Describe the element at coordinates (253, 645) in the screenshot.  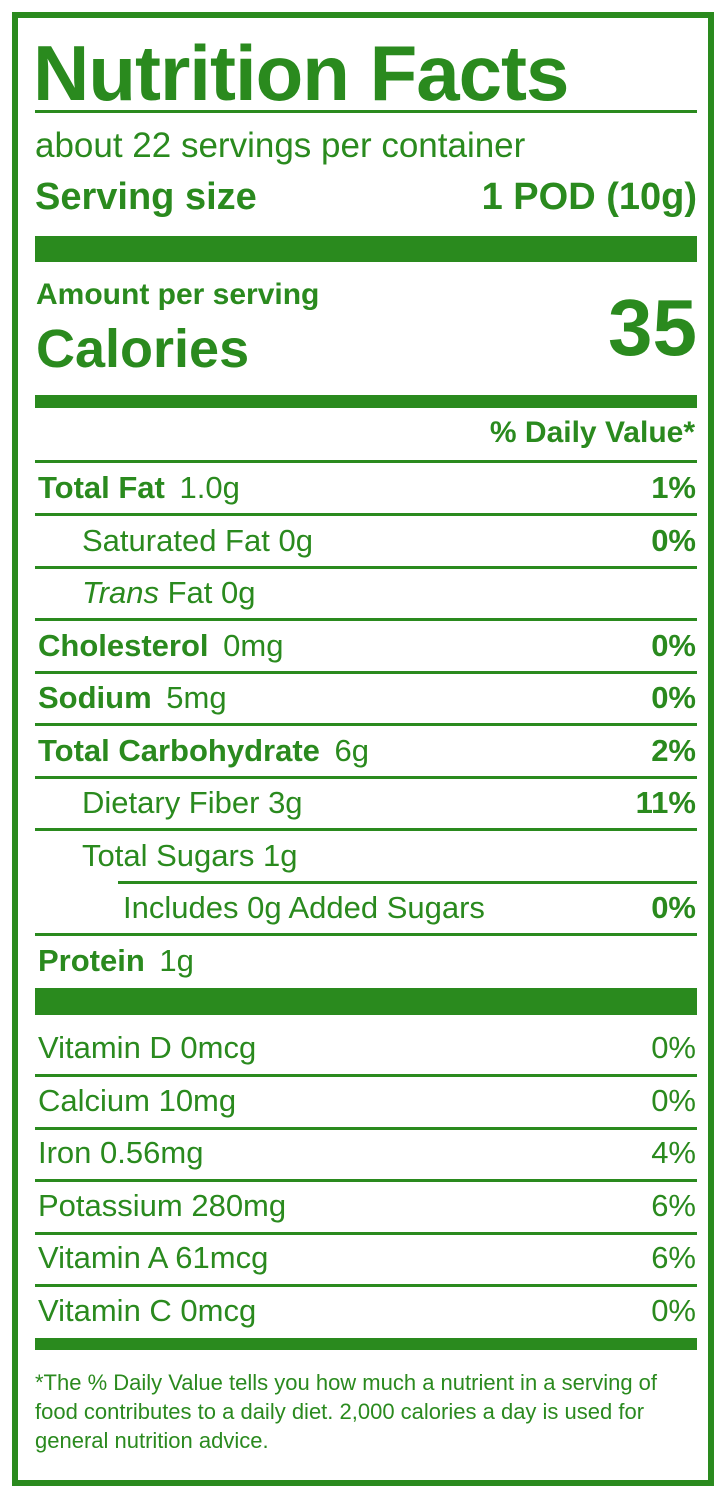
I see `nutrient-amount: 0mg` at that location.